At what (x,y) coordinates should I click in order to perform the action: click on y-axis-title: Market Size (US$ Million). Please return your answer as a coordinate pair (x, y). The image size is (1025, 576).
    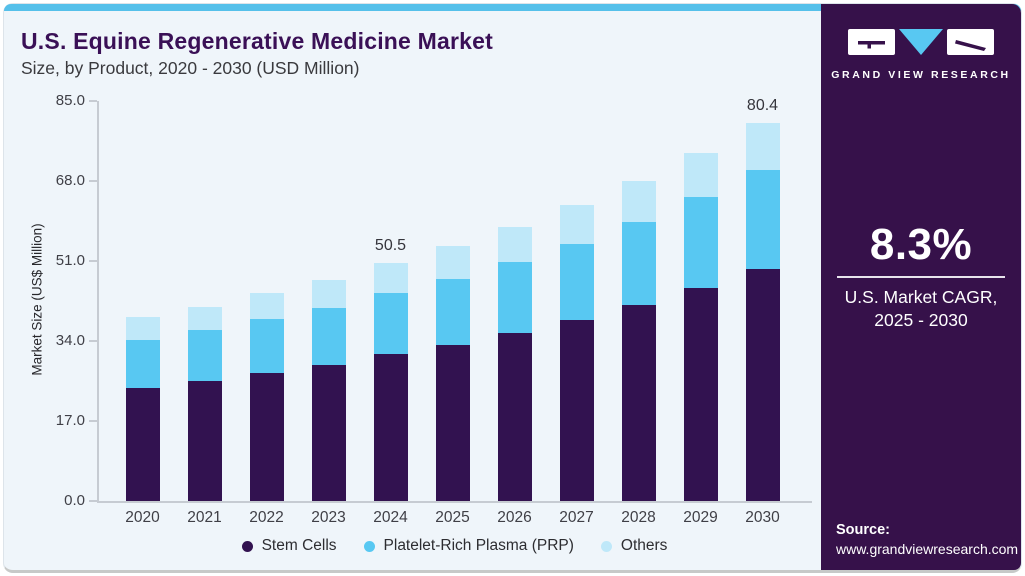
    Looking at the image, I should click on (37, 299).